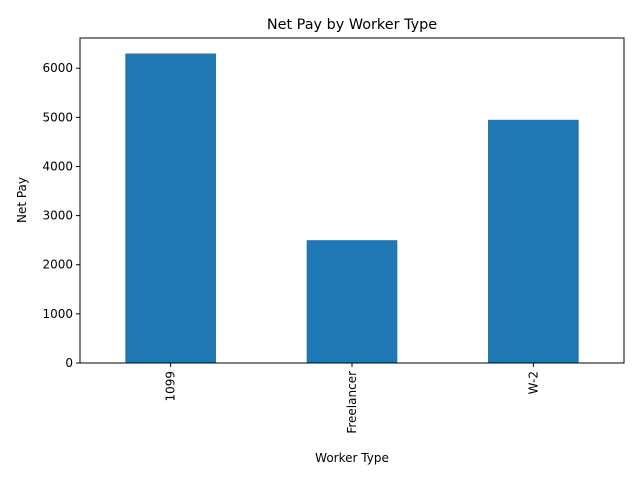  Describe the element at coordinates (352, 25) in the screenshot. I see `chart-title: Net Pay by Worker Type` at that location.